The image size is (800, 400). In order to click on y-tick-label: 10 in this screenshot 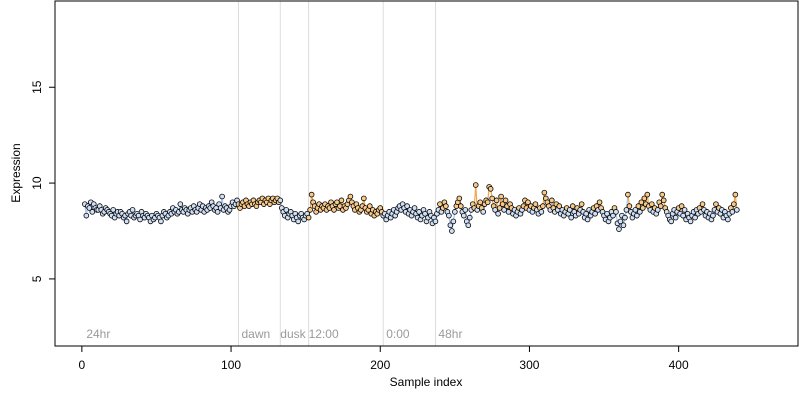, I will do `click(37, 183)`.